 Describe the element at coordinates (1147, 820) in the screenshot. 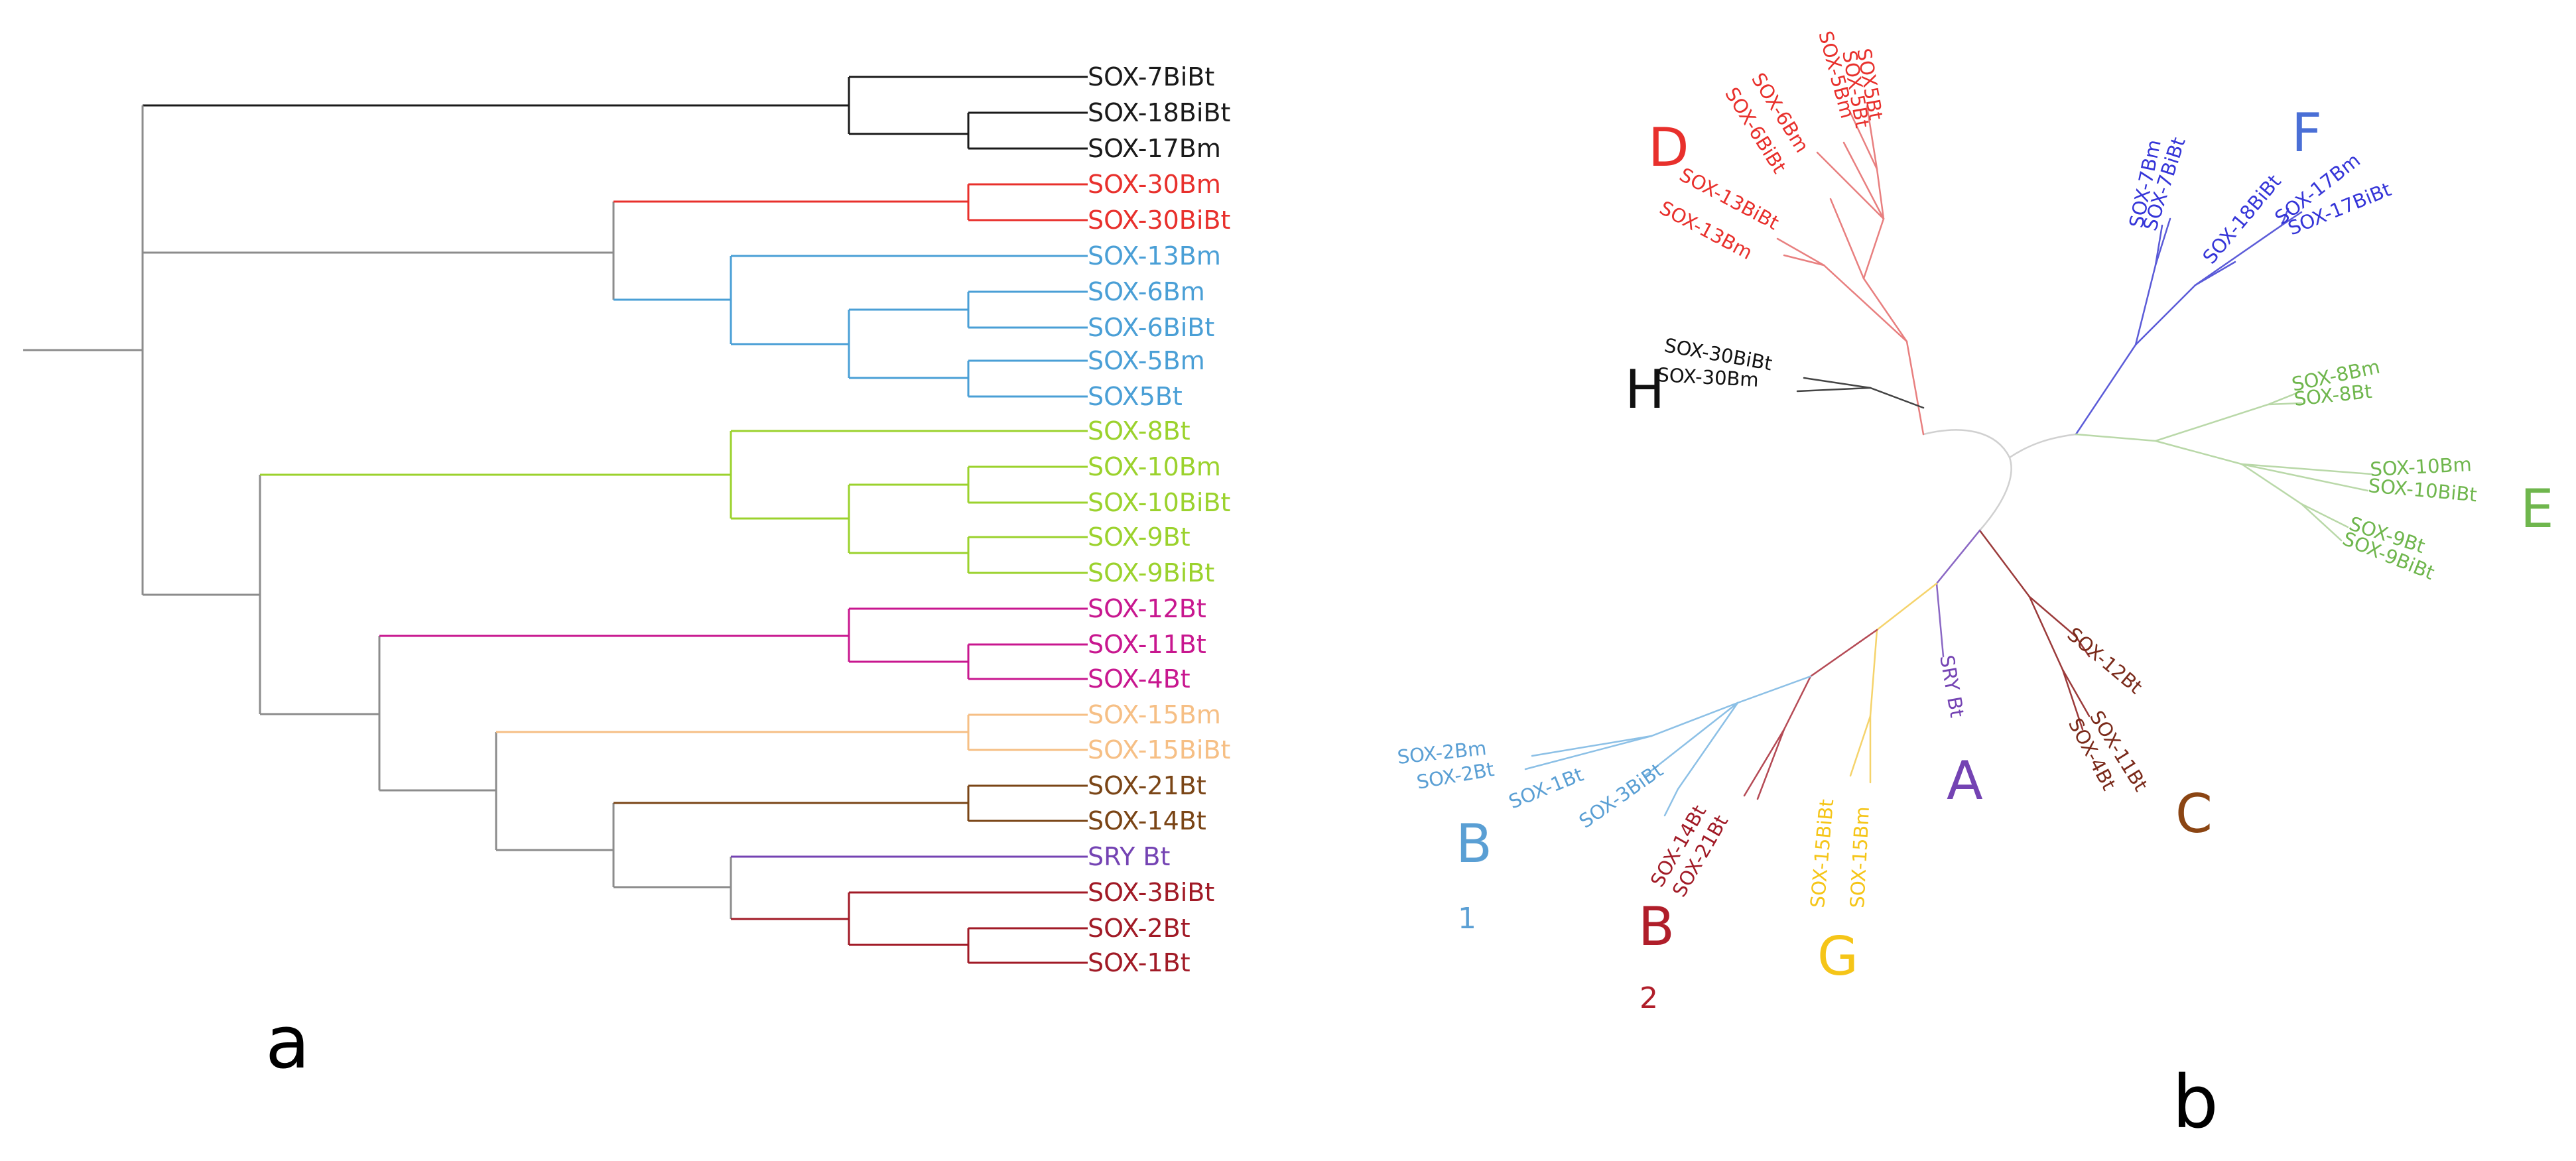

I see `leaf-label: SOX-14Bt` at that location.